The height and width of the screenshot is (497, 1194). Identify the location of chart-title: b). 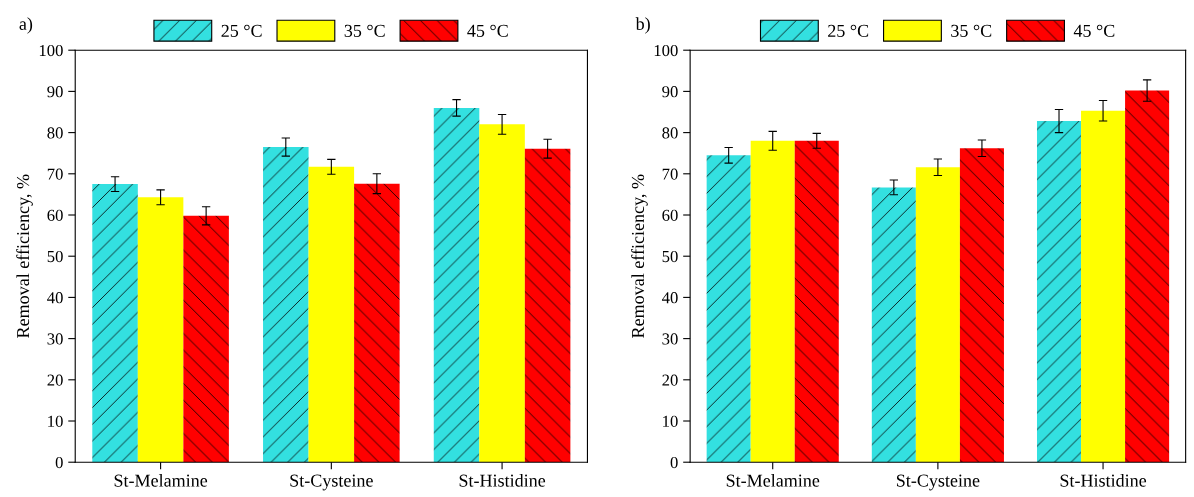
(642, 25).